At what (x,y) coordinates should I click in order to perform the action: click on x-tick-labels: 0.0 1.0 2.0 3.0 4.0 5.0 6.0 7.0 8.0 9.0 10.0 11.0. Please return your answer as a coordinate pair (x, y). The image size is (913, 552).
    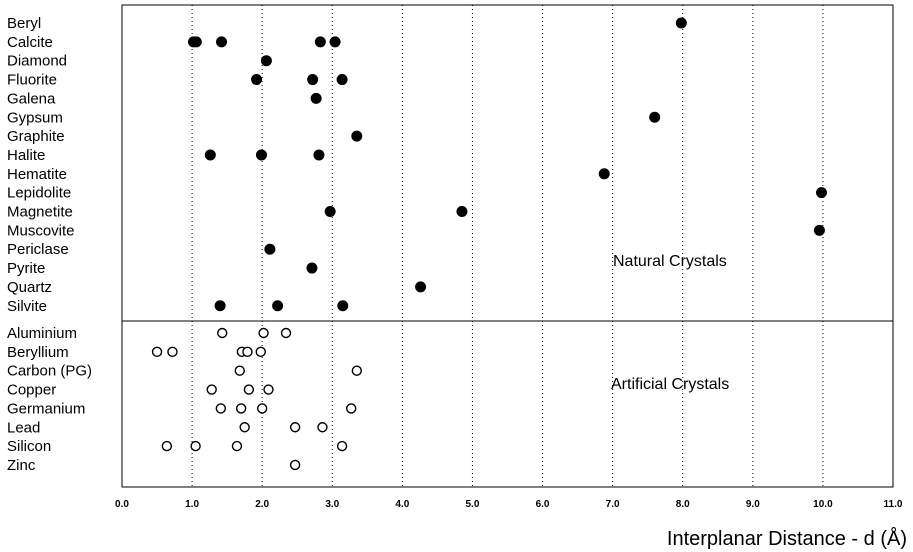
    Looking at the image, I should click on (509, 504).